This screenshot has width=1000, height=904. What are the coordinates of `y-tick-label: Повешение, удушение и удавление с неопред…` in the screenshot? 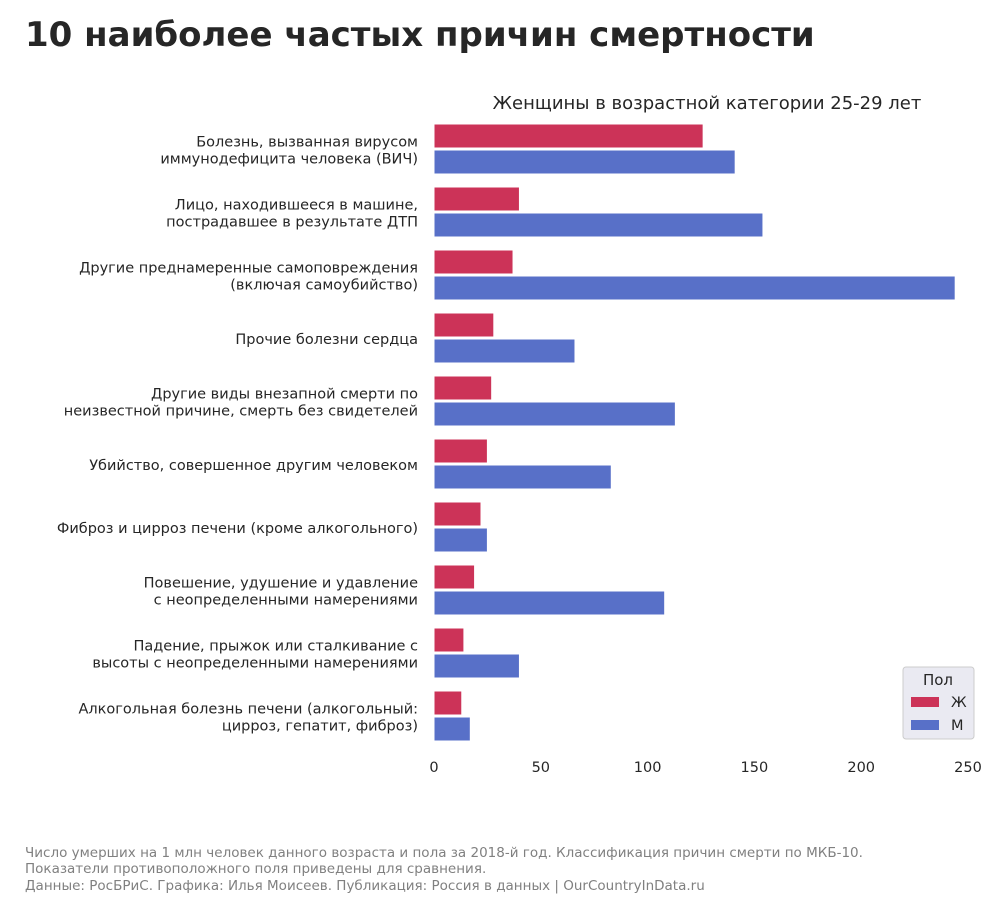 It's located at (281, 592).